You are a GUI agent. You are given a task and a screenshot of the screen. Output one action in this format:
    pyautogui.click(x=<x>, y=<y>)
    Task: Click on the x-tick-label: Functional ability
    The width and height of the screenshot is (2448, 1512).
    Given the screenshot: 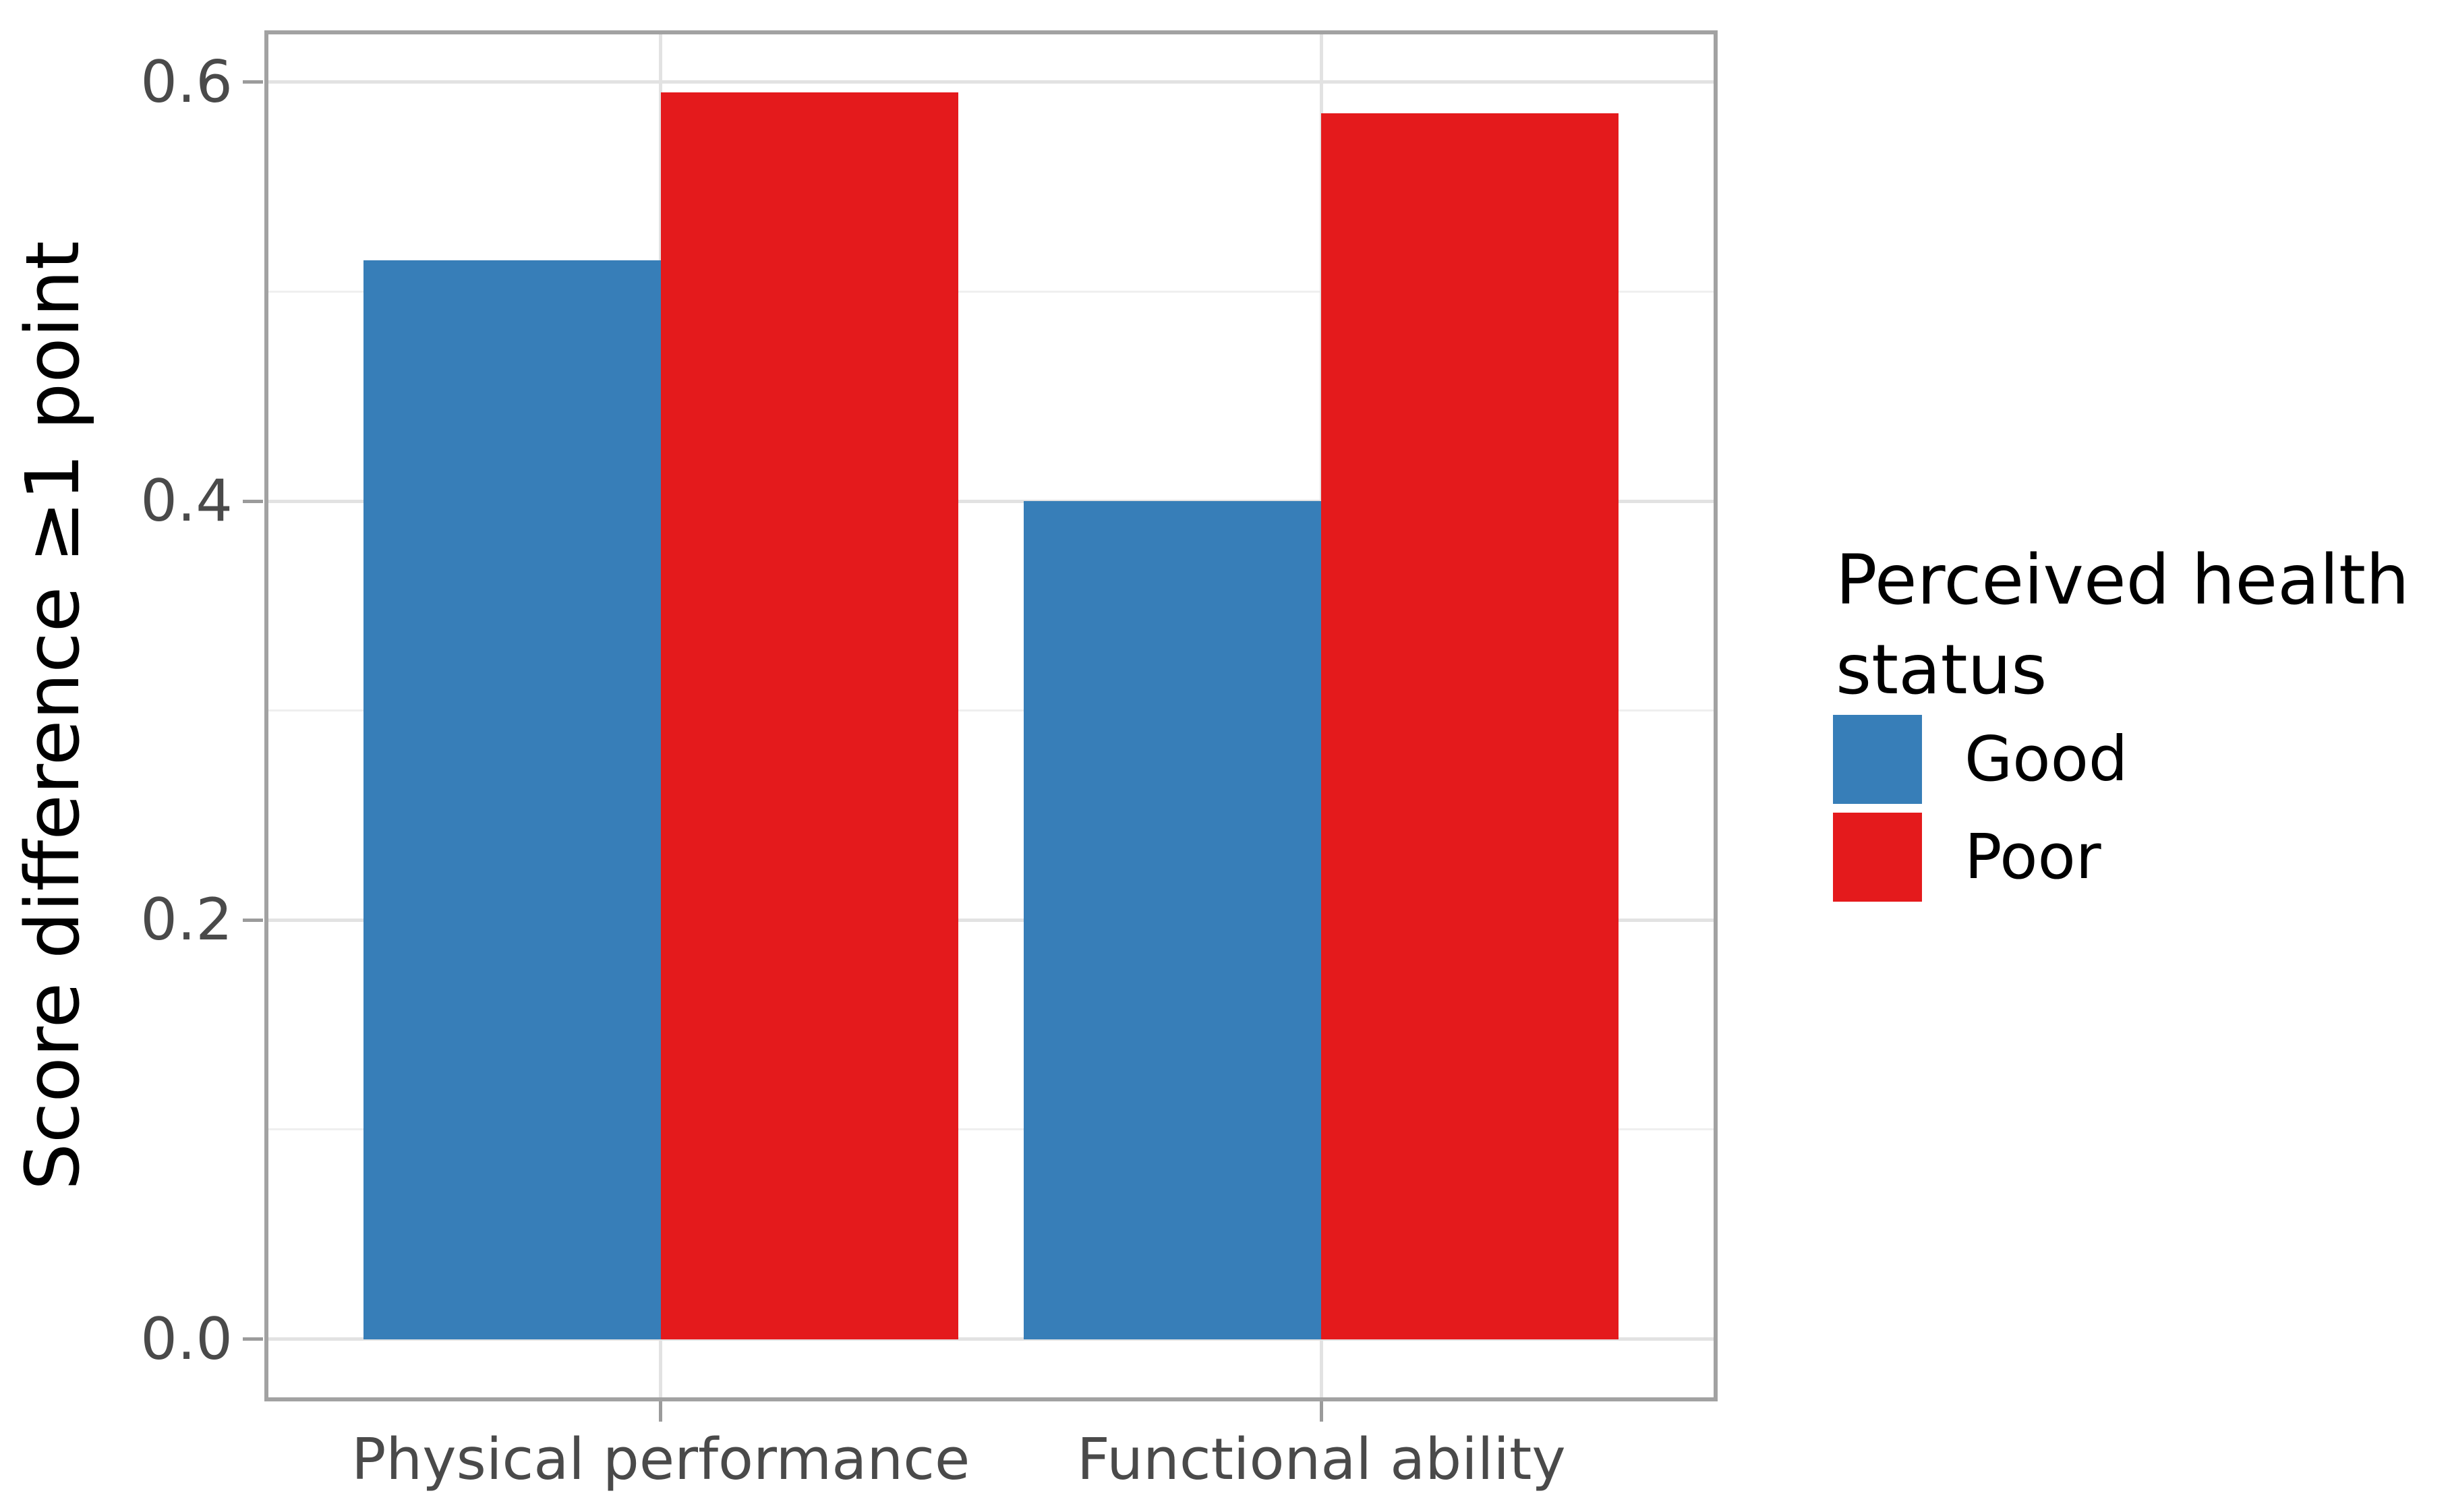 What is the action you would take?
    pyautogui.click(x=1321, y=1460)
    